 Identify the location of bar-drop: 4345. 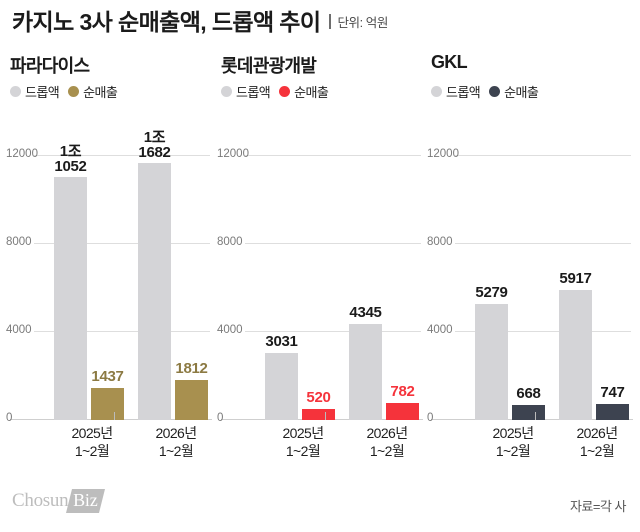
(365, 362).